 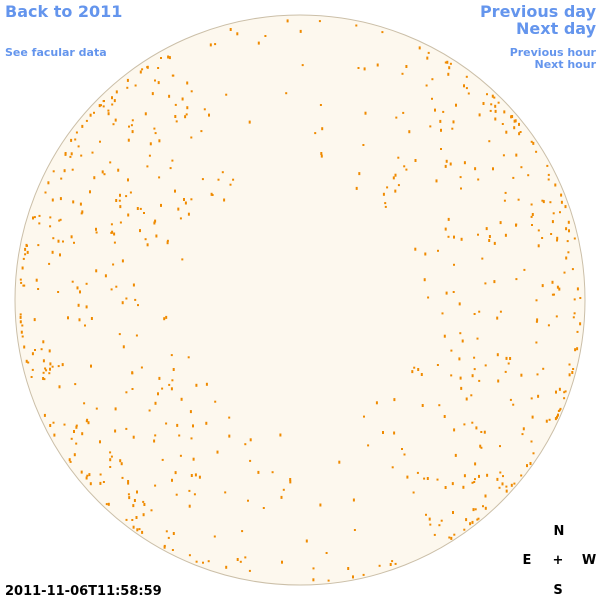 I want to click on prev-hour-link: Previous hour, so click(x=553, y=52).